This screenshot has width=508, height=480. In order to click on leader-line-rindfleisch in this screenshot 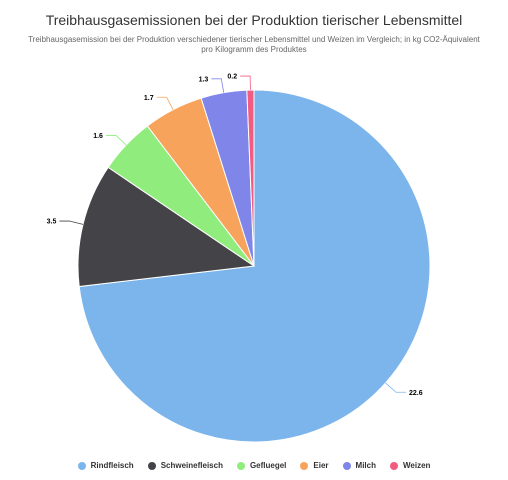, I will do `click(395, 387)`.